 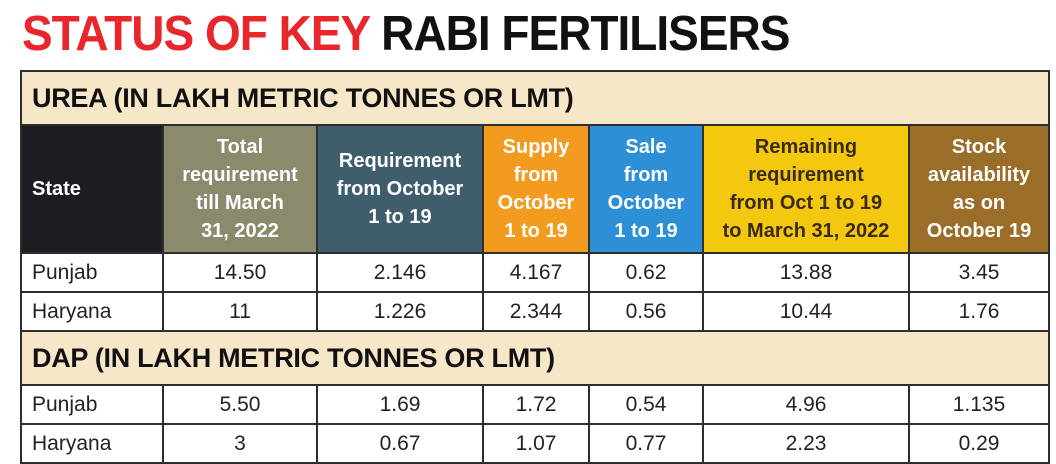 I want to click on dap-punjab-stock: 1.135, so click(x=979, y=404).